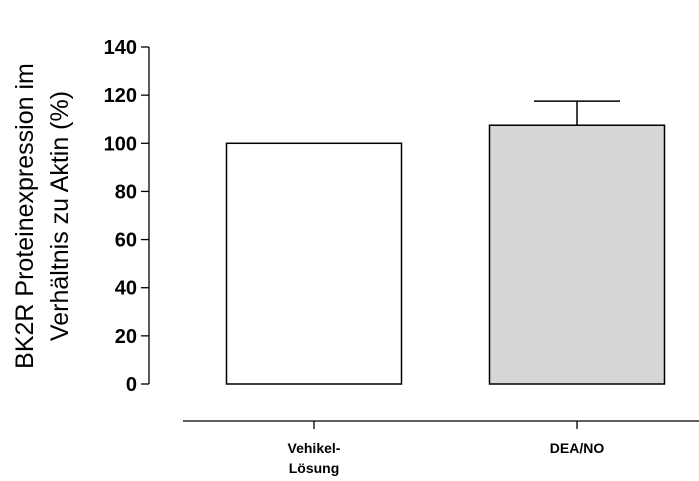 The height and width of the screenshot is (481, 699). Describe the element at coordinates (126, 337) in the screenshot. I see `y-tick-label: 20` at that location.